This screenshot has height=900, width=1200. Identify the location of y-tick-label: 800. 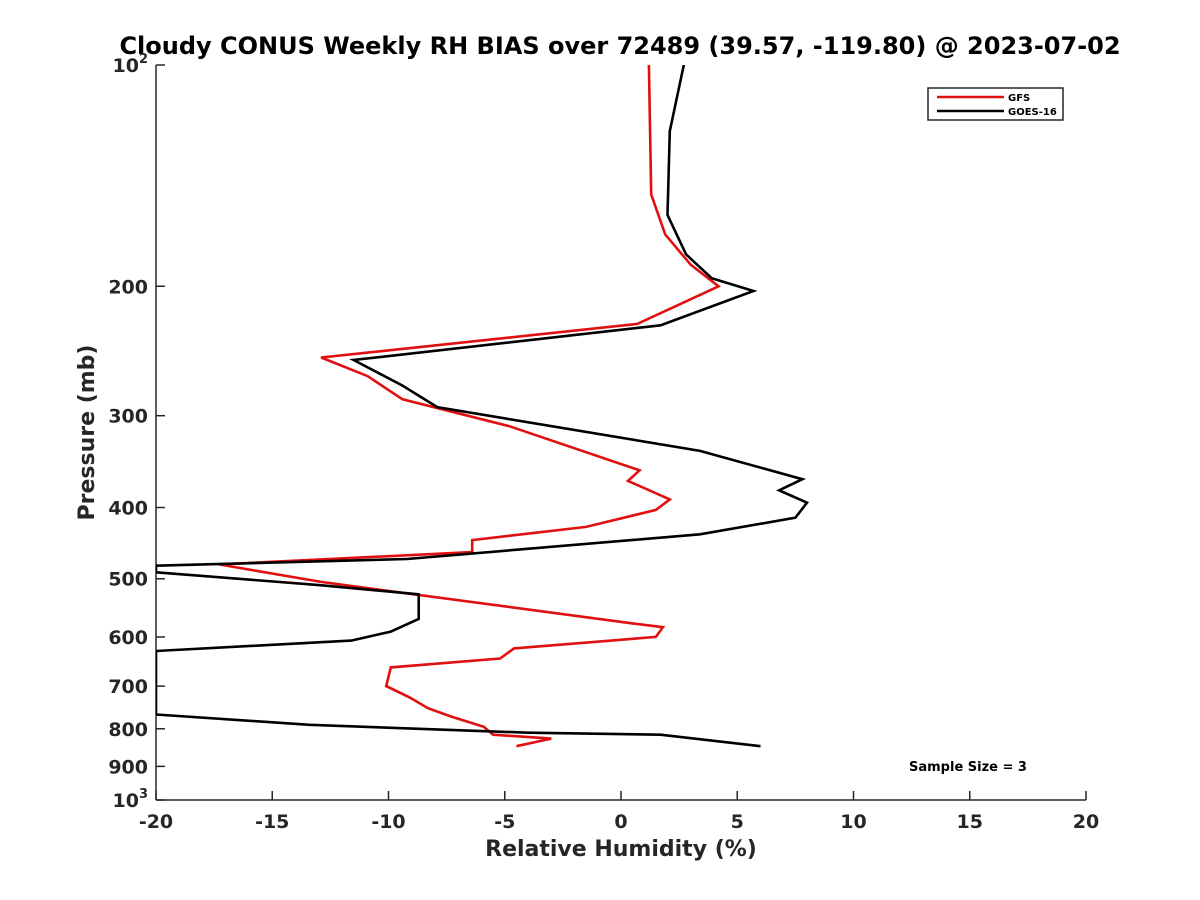
(128, 730).